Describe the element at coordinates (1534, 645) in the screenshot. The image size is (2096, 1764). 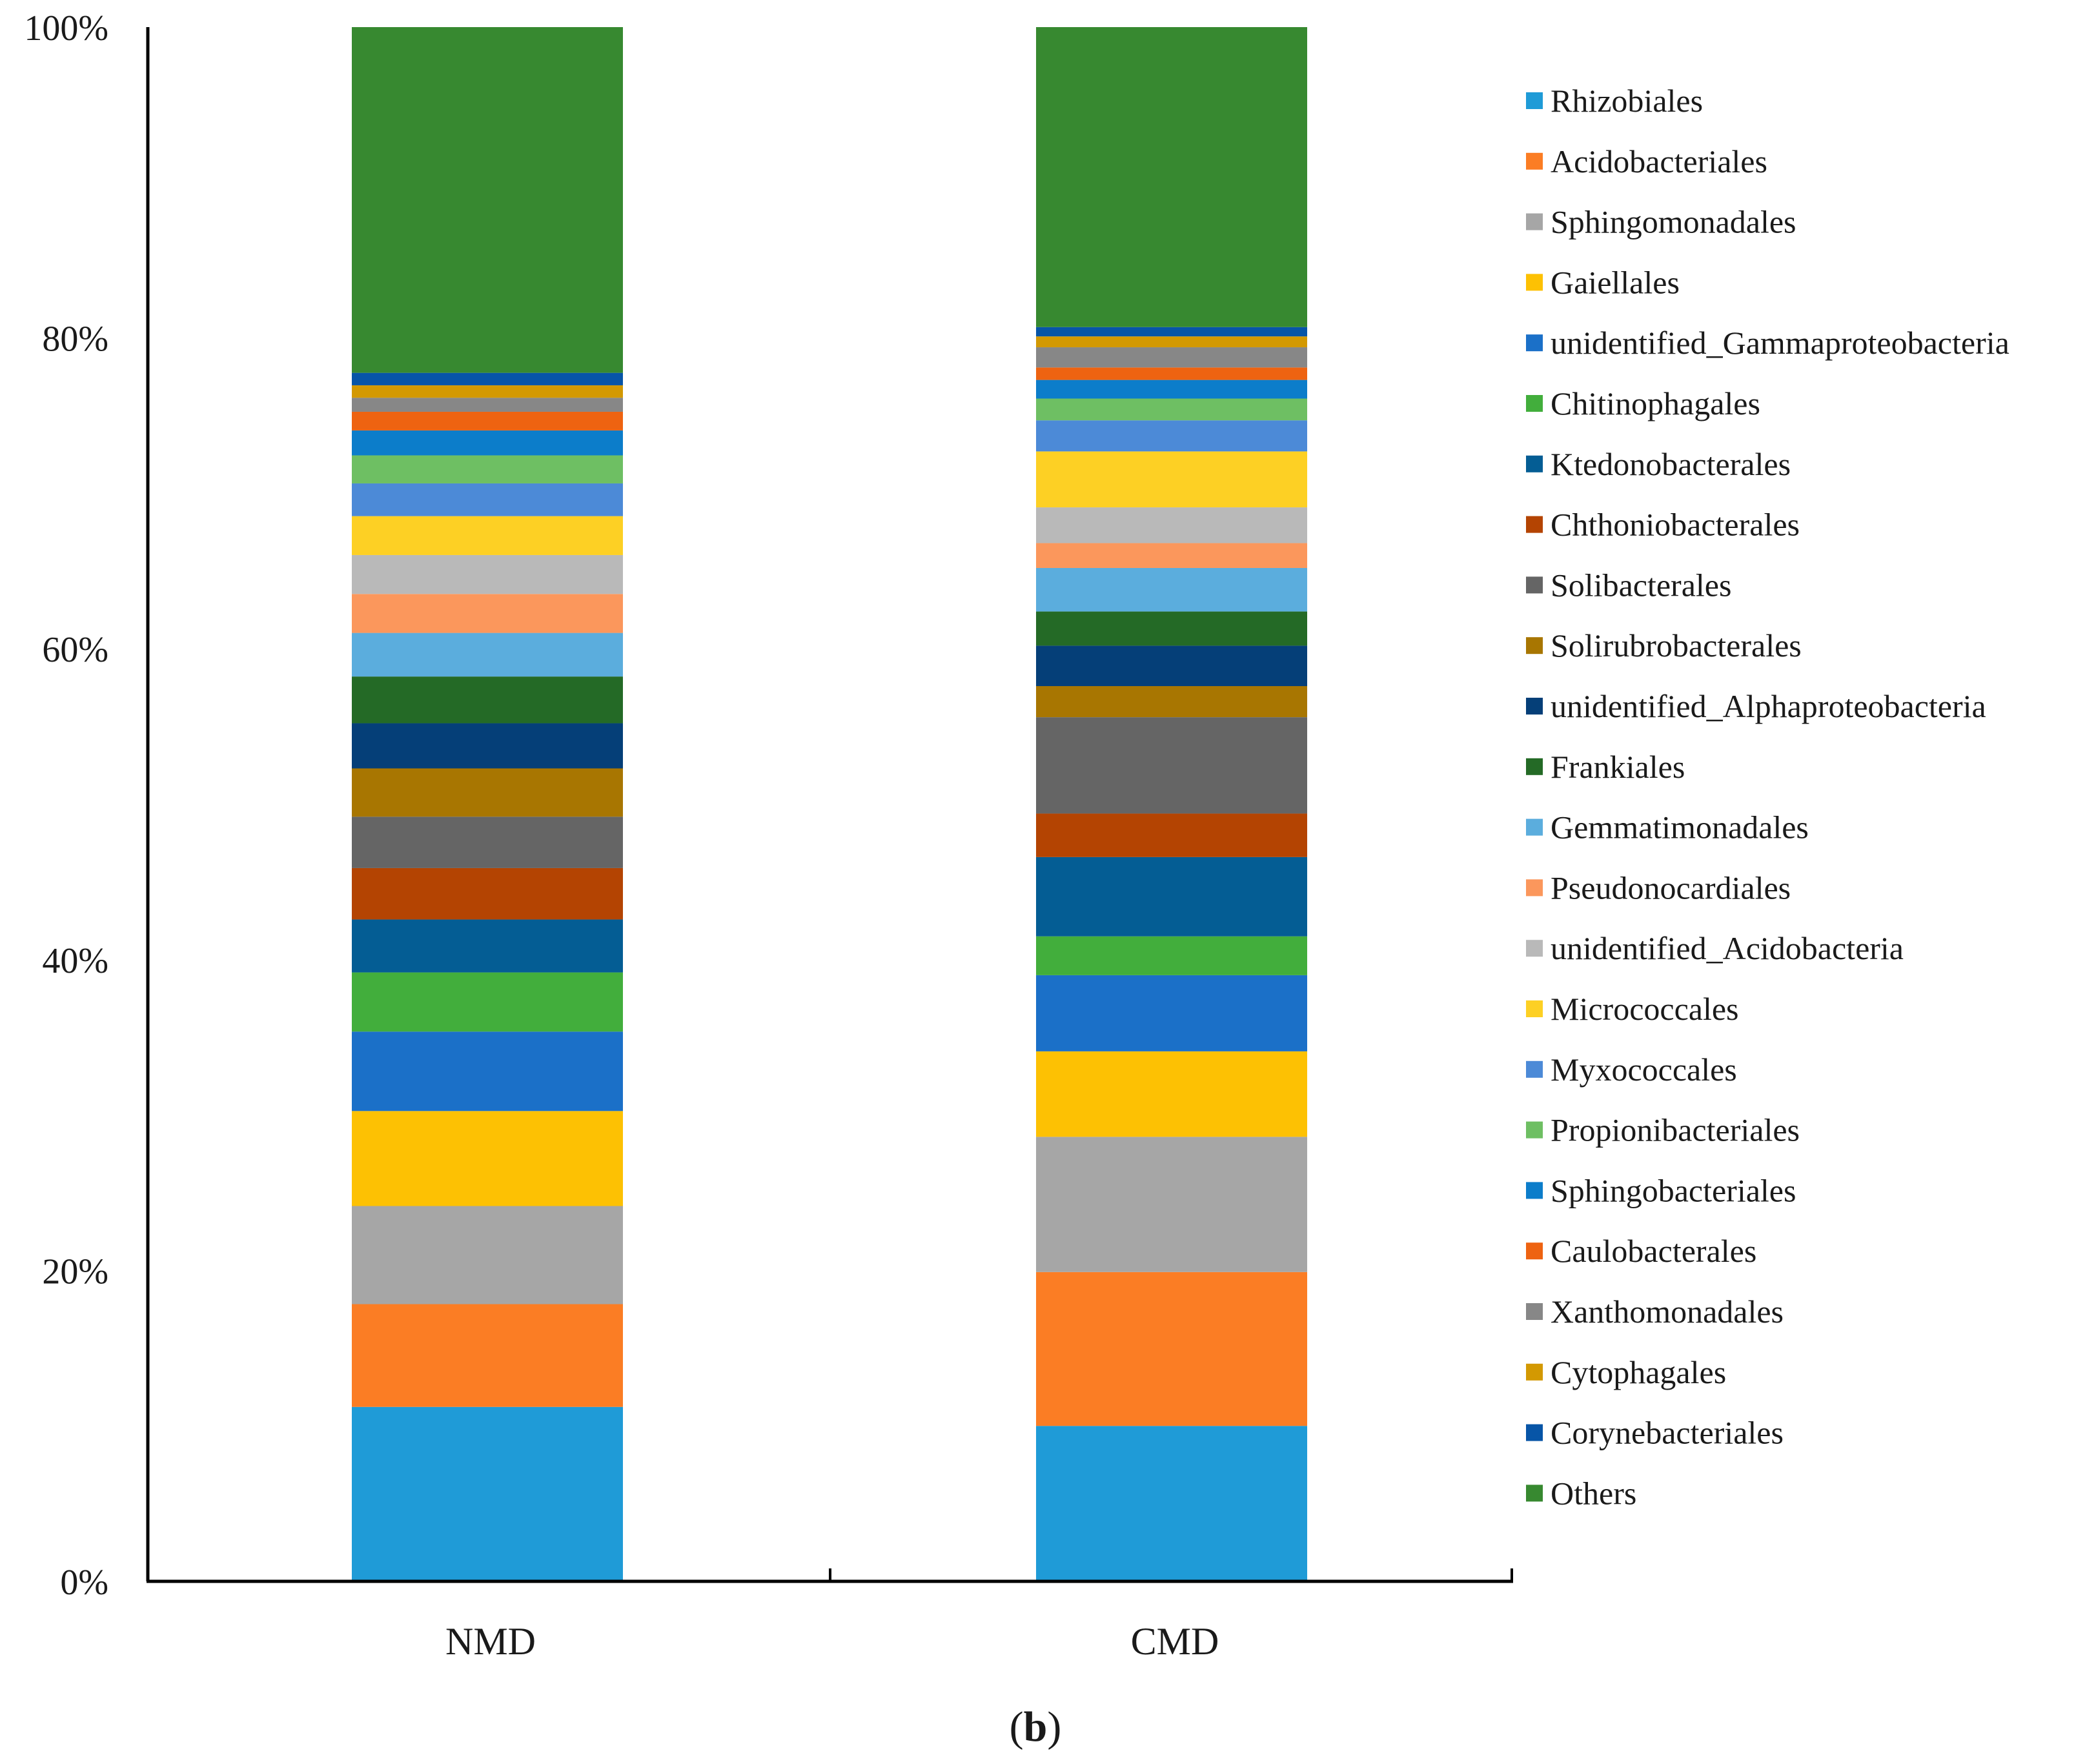
I see `legend-swatch-solirubrobacterales` at that location.